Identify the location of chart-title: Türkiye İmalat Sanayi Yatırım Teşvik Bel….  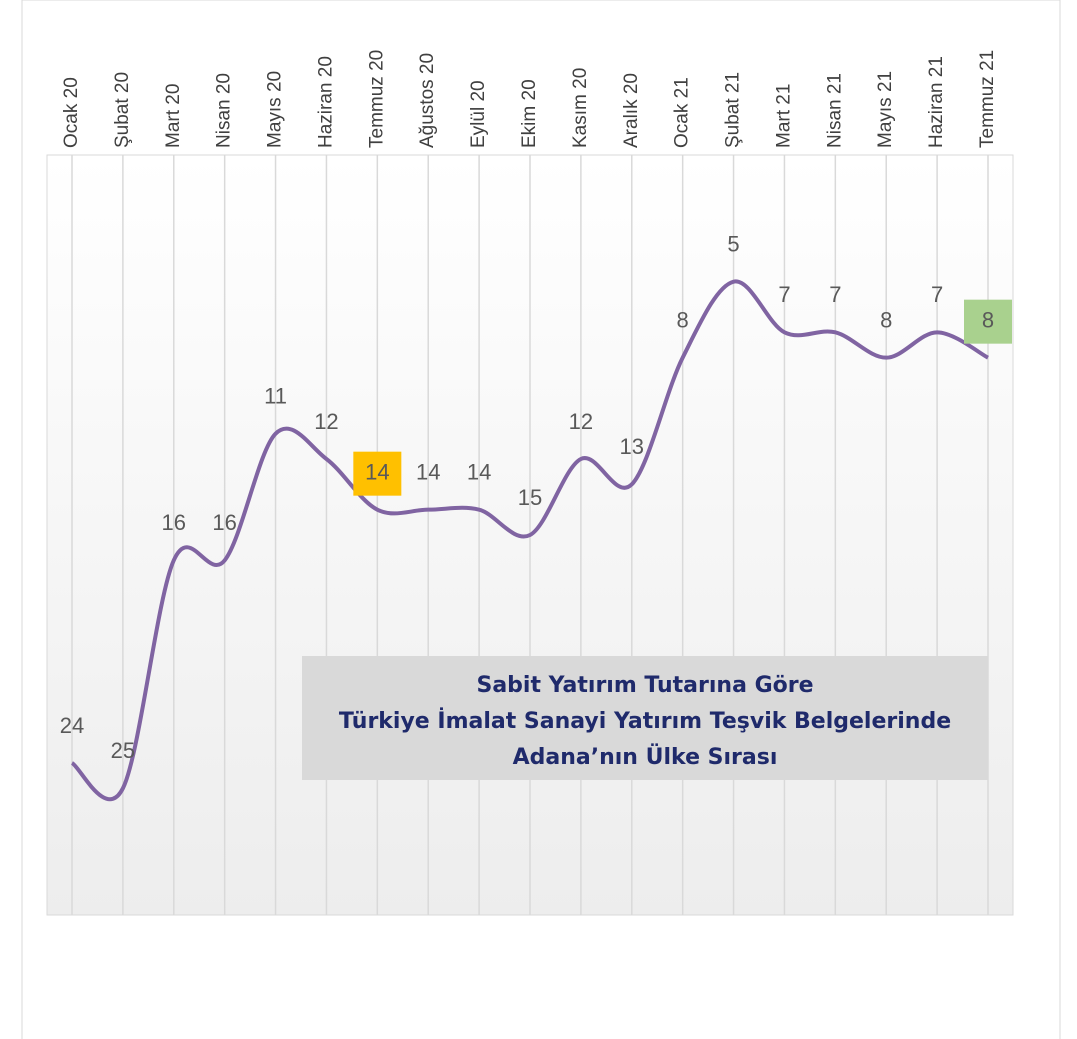
(645, 721).